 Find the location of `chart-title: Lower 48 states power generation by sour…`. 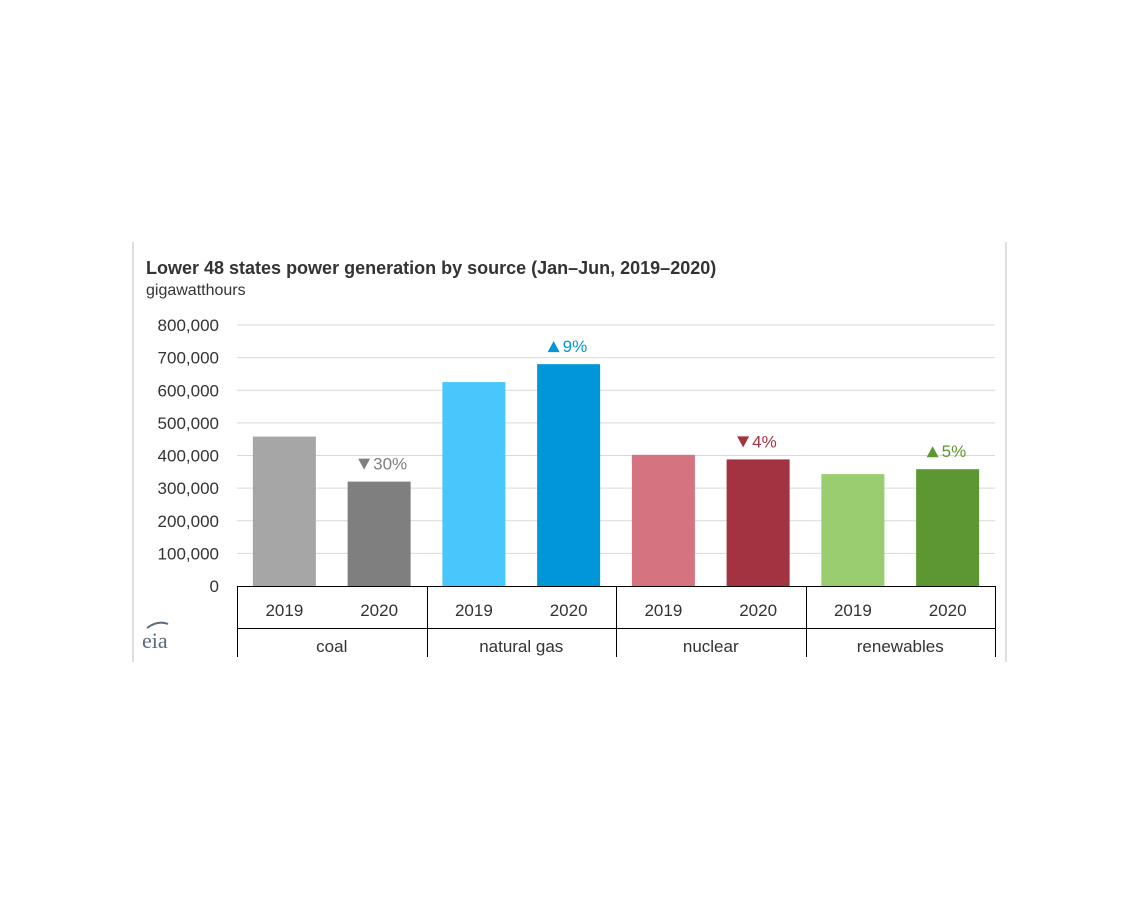

chart-title: Lower 48 states power generation by sour… is located at coordinates (431, 268).